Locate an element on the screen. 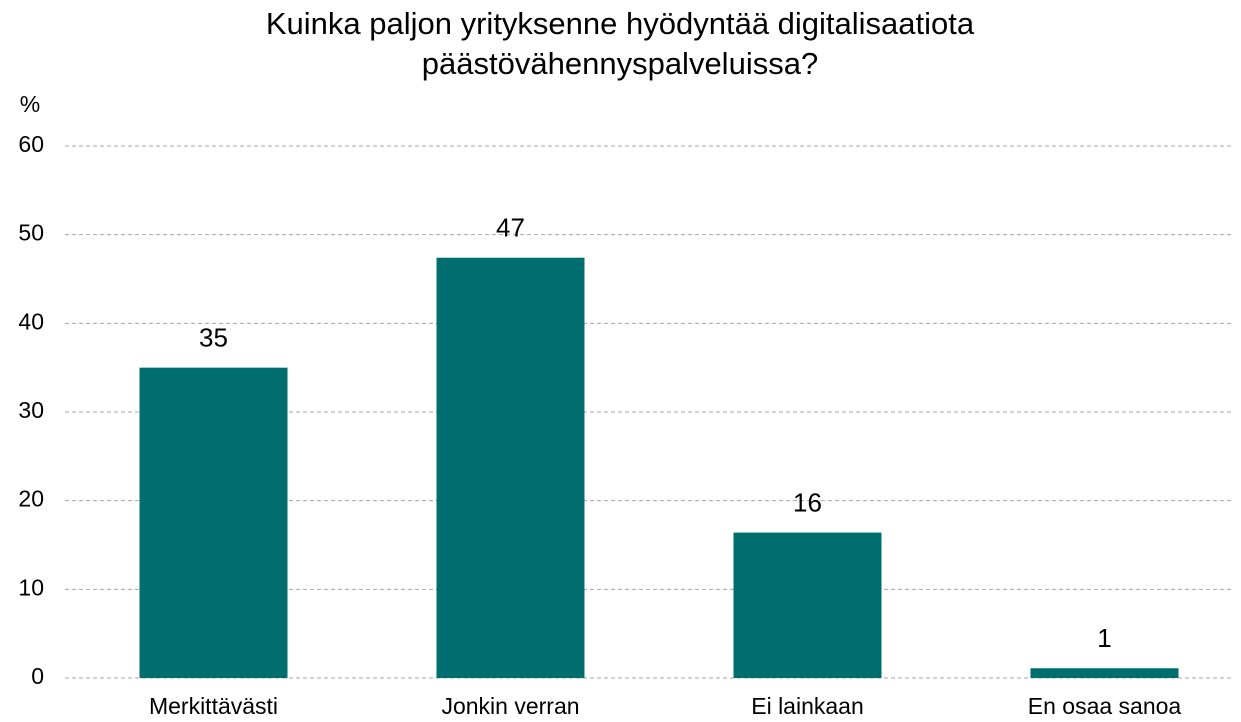 The height and width of the screenshot is (722, 1241). y-tick-label: 60 is located at coordinates (31, 144).